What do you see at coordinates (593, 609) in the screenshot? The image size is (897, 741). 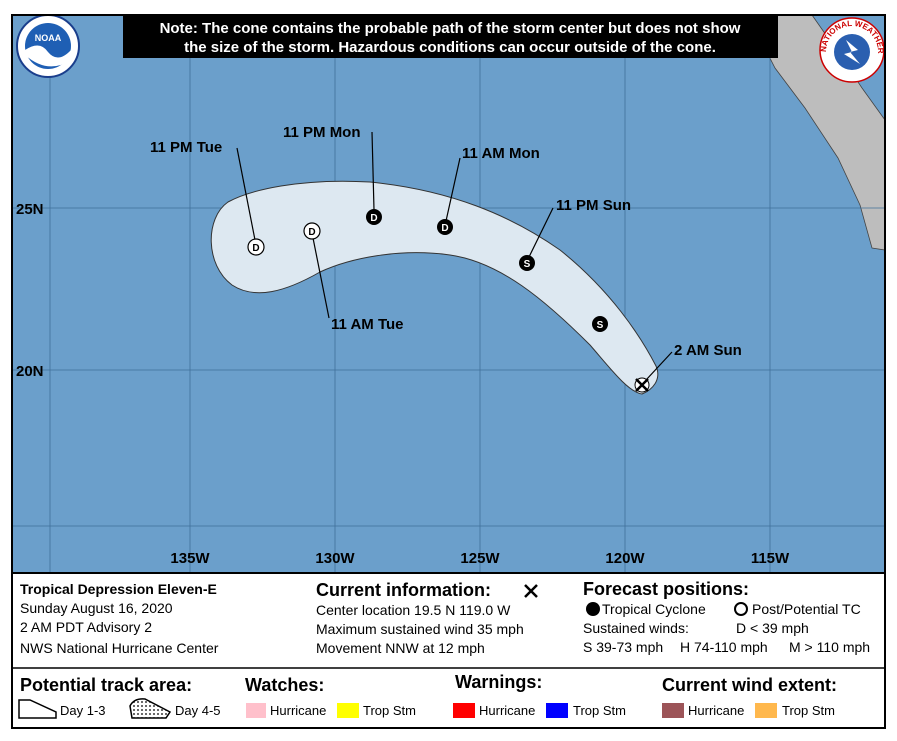 I see `legend-filled-circle` at bounding box center [593, 609].